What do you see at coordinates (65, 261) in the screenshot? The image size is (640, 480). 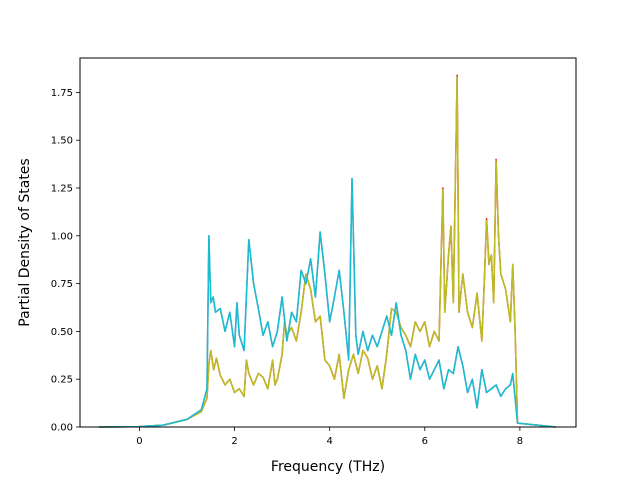 I see `y-axis-ticks: 0.00 0.25 0.50 0.75 1.00 1.25 1.50 1.75` at bounding box center [65, 261].